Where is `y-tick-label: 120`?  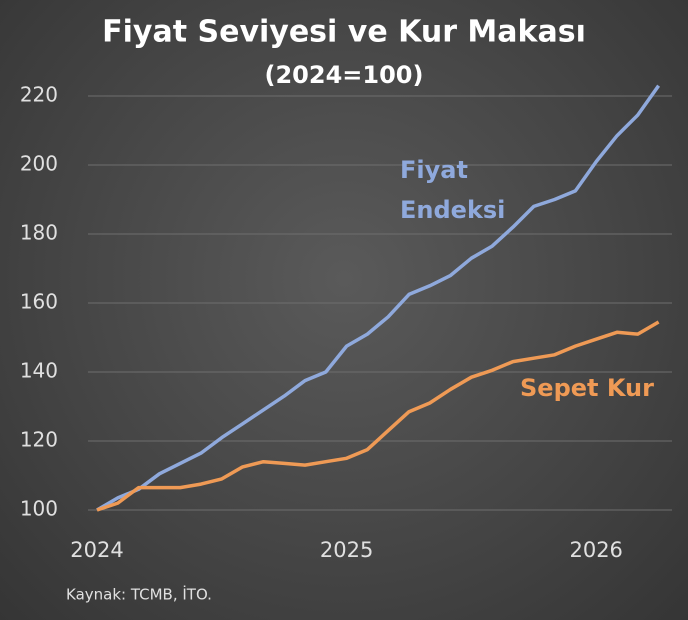
y-tick-label: 120 is located at coordinates (39, 440).